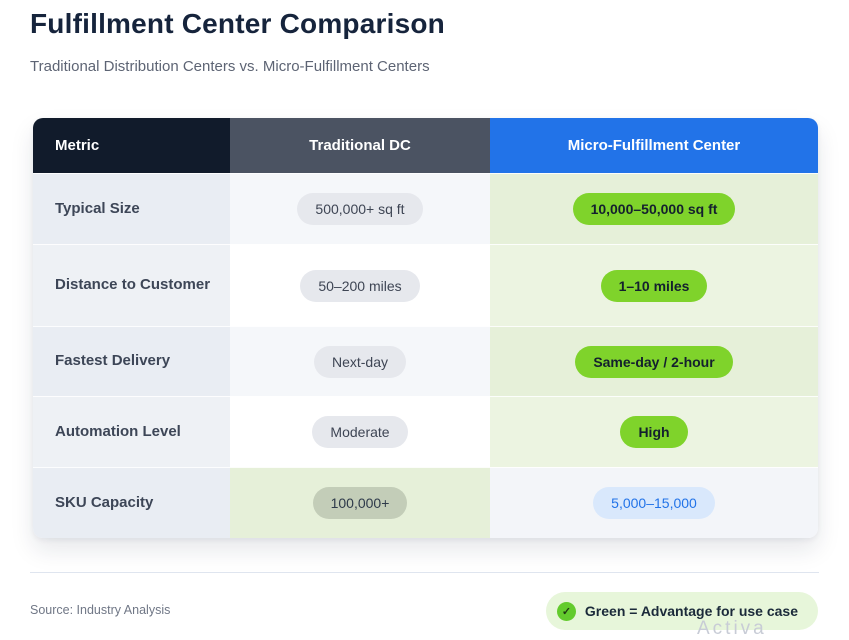 The width and height of the screenshot is (849, 640). I want to click on check-circle-icon: ✓, so click(566, 611).